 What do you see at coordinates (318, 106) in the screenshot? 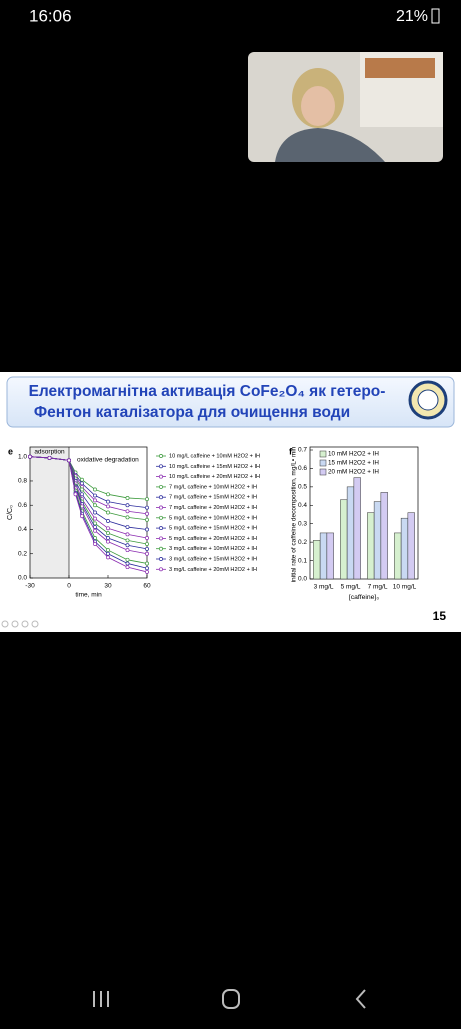
I see `video-face` at bounding box center [318, 106].